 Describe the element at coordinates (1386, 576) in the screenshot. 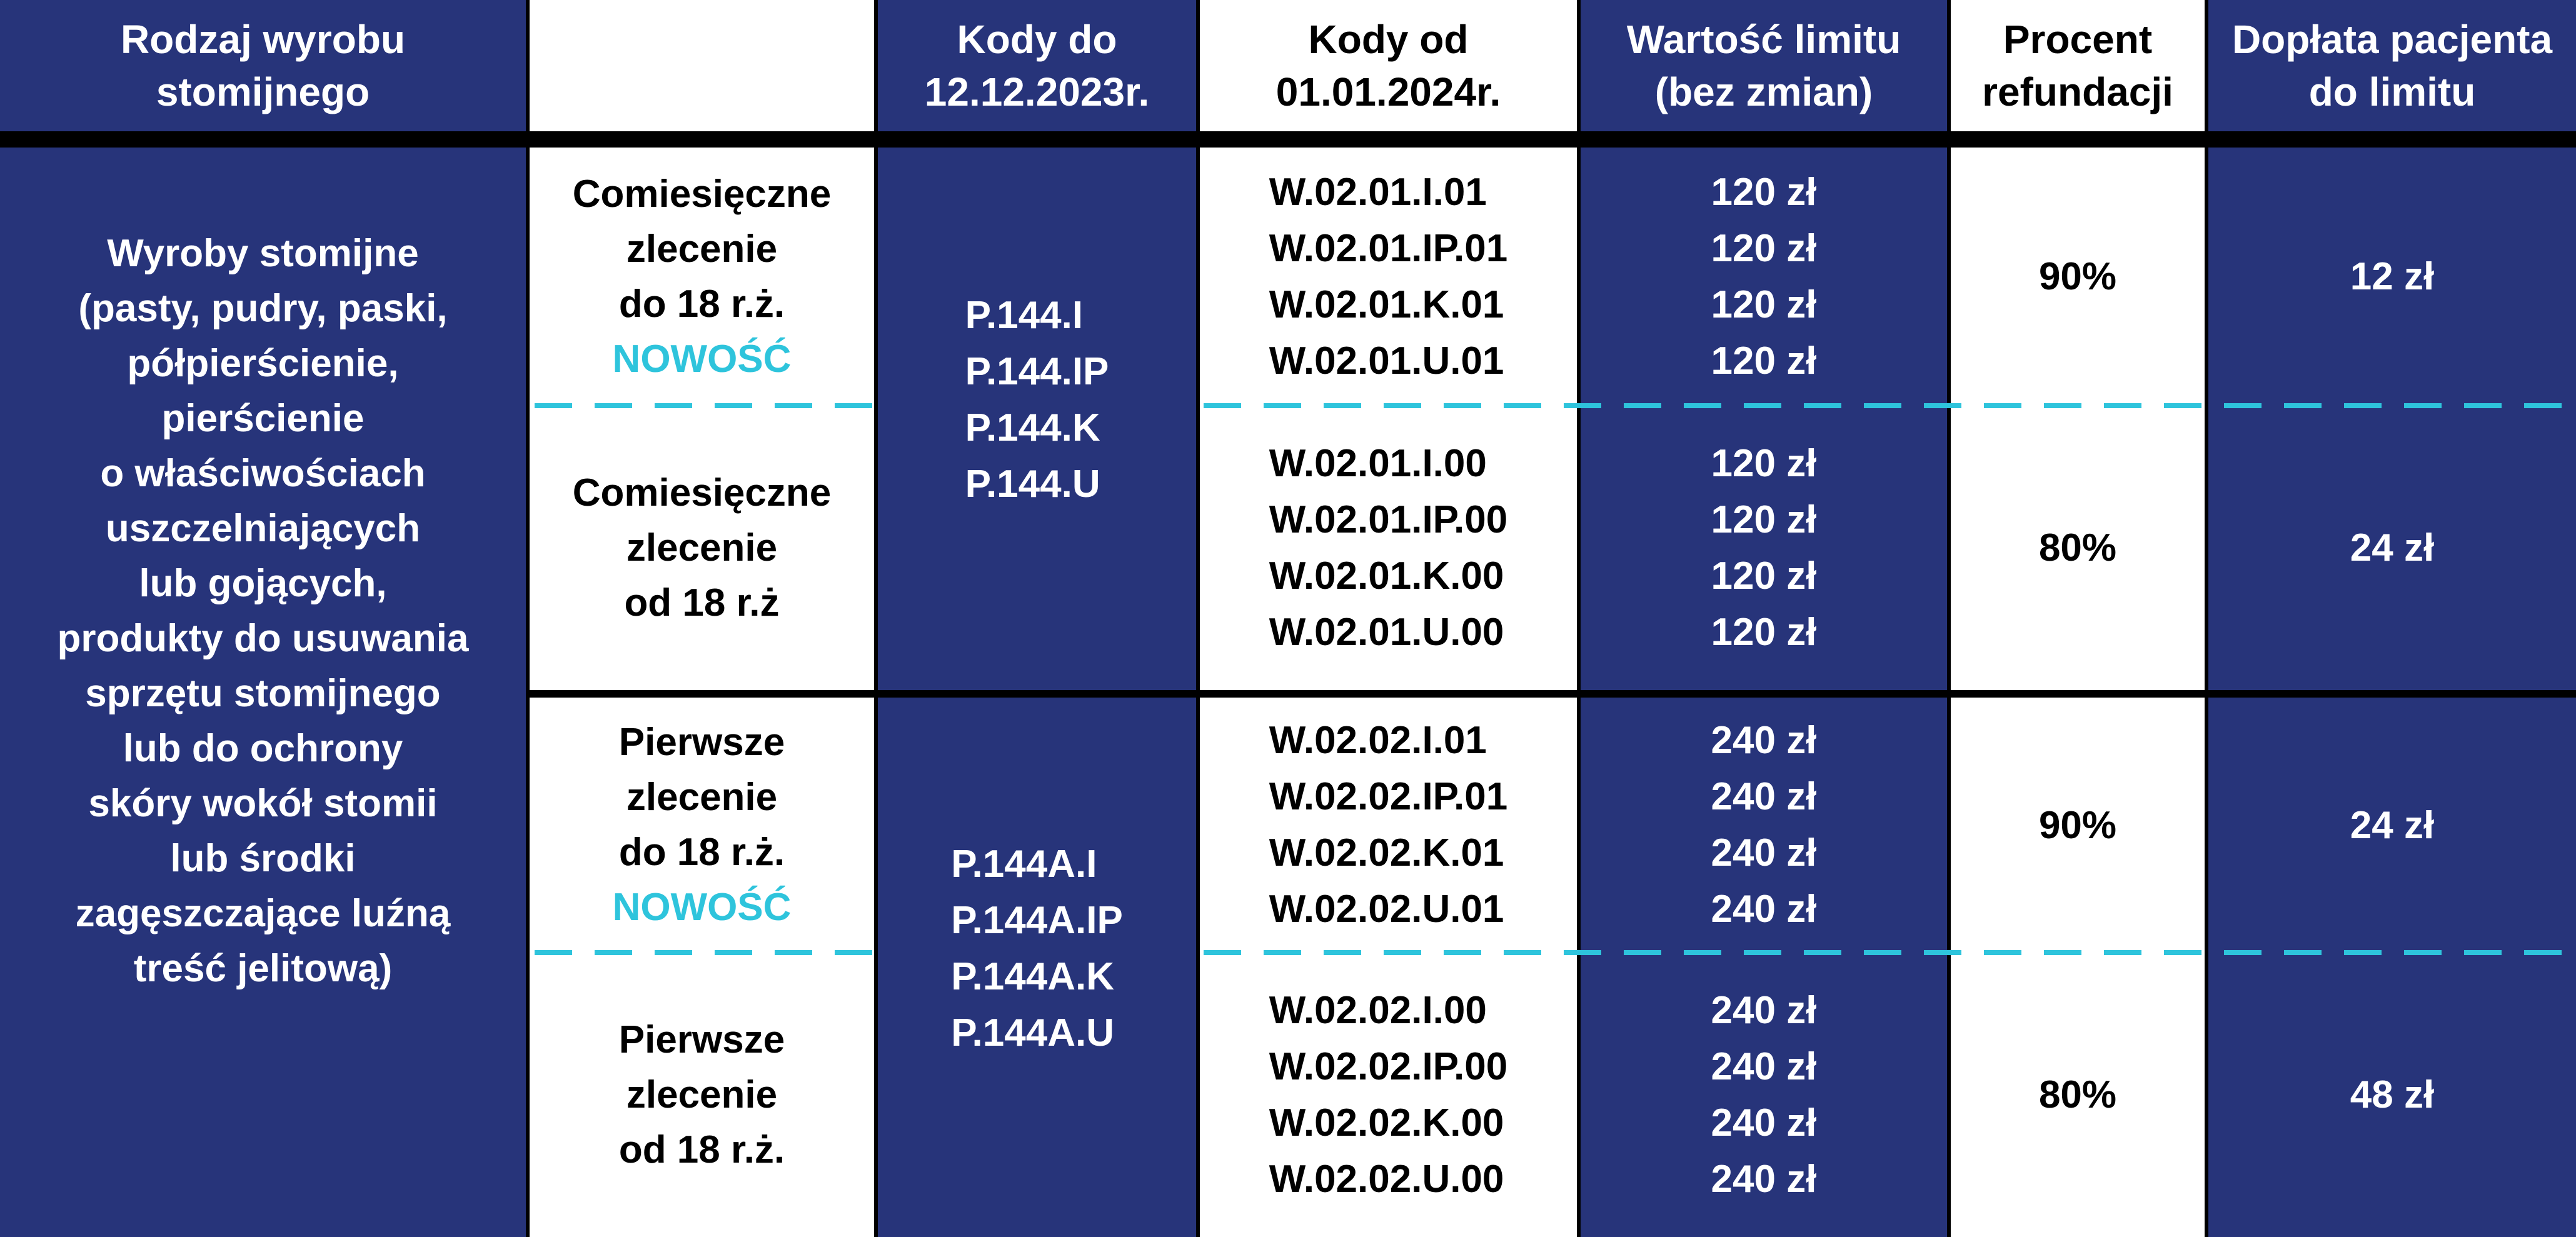

I see `new-code: W.02.01.K.00` at that location.